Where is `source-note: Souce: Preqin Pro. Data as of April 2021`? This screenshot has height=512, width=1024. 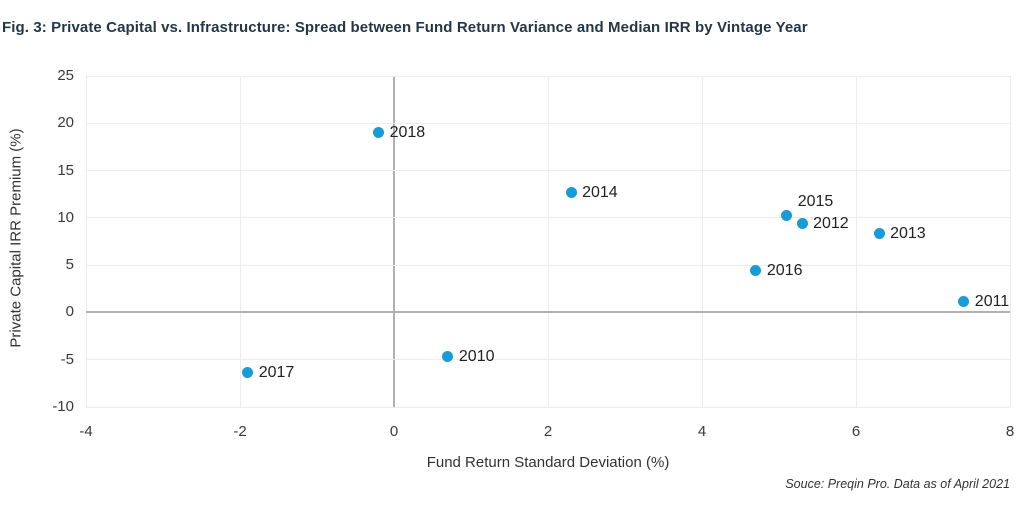
source-note: Souce: Preqin Pro. Data as of April 2021 is located at coordinates (897, 484).